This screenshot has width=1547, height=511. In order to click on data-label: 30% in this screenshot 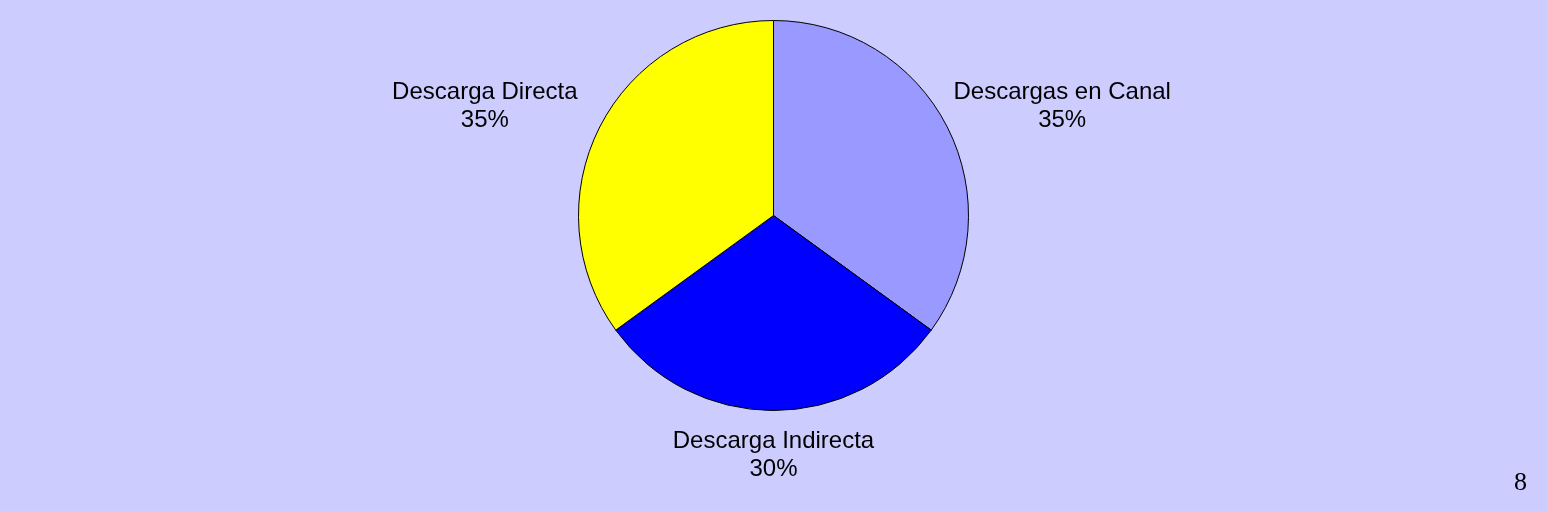, I will do `click(773, 468)`.